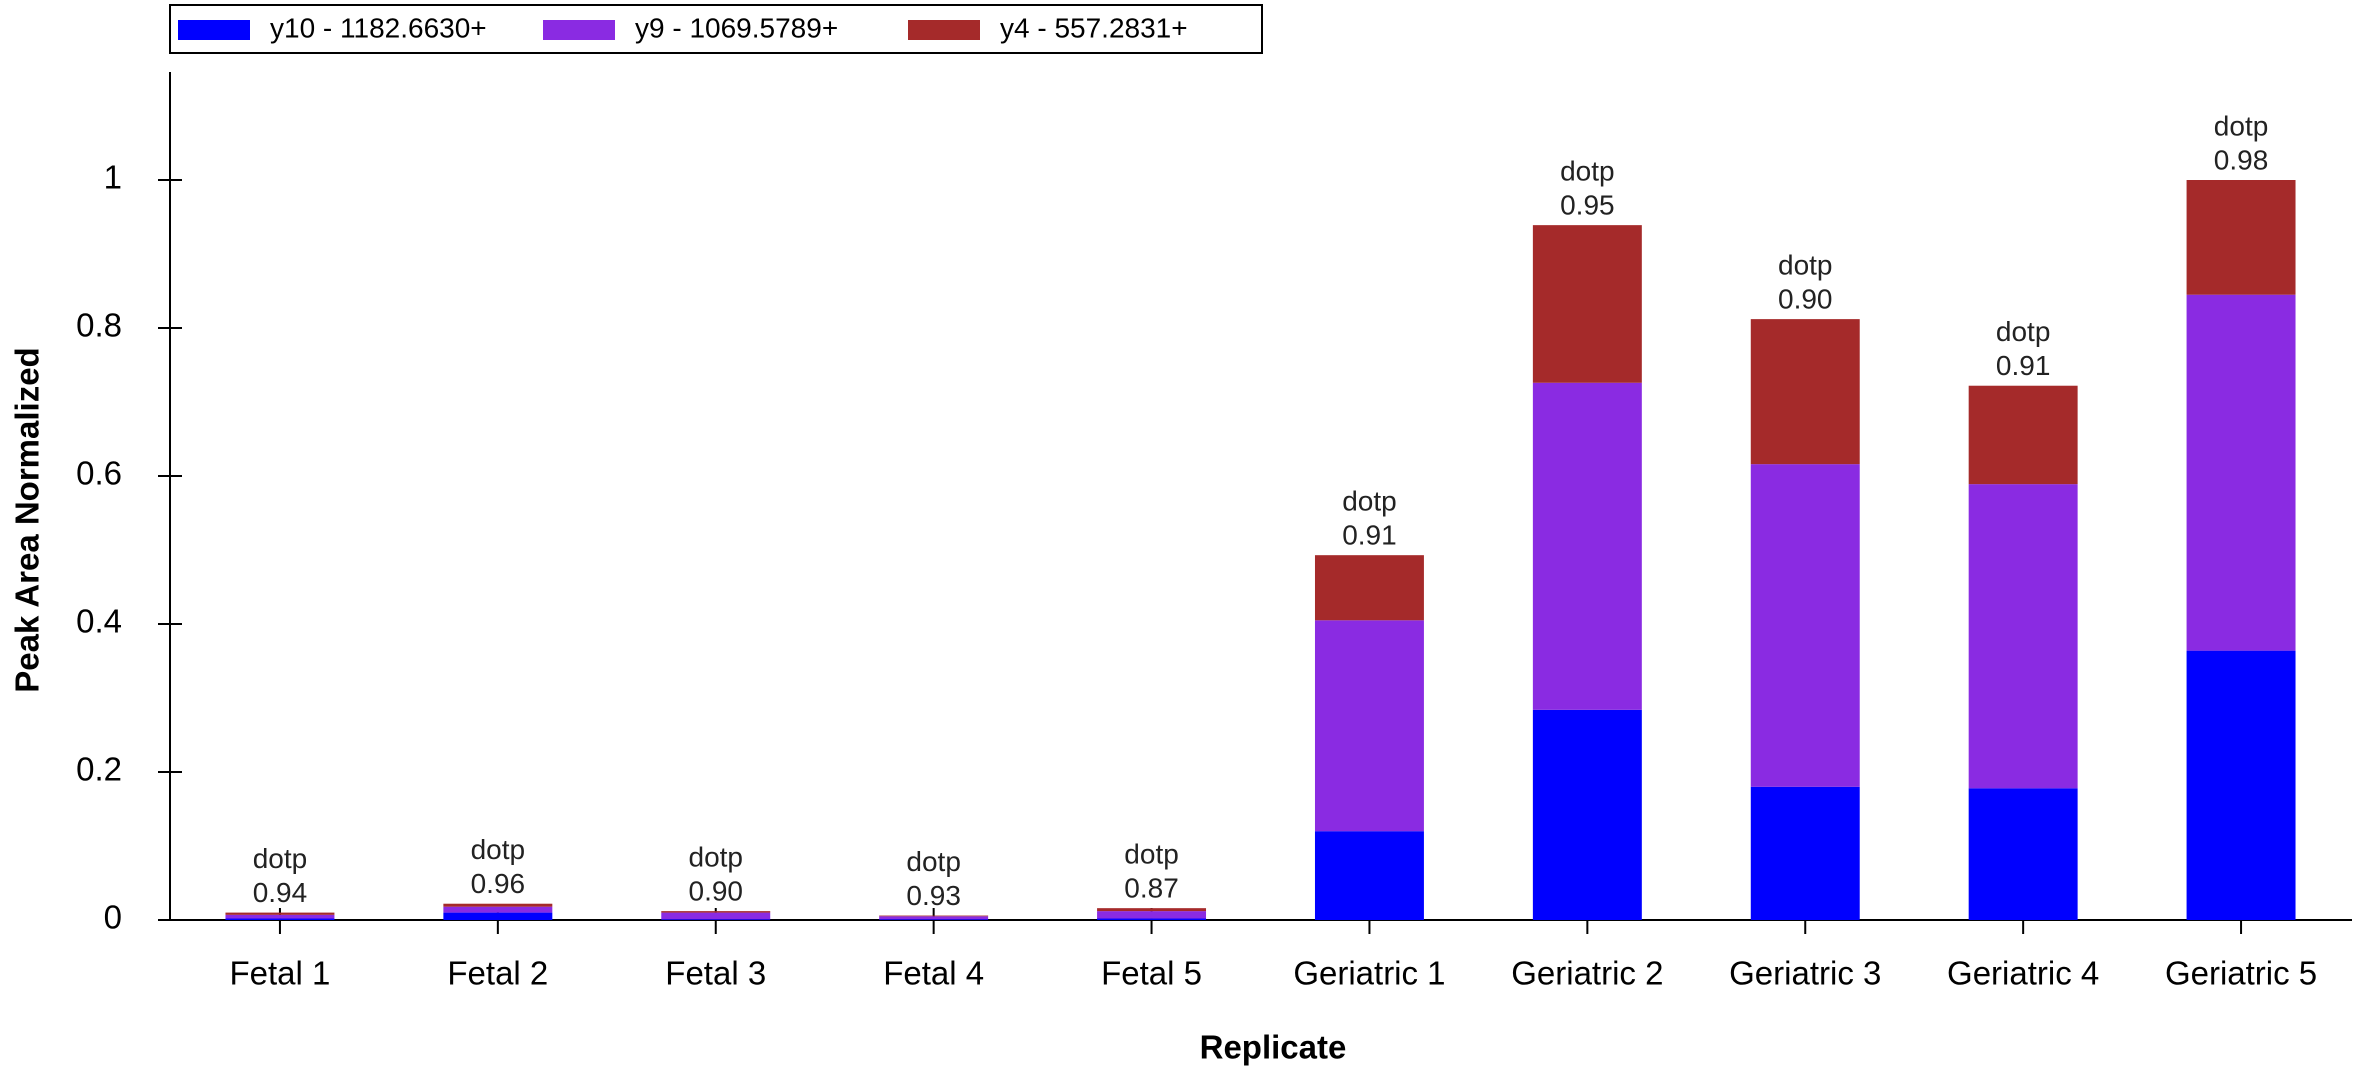 The width and height of the screenshot is (2361, 1068). What do you see at coordinates (715, 973) in the screenshot?
I see `x-tick-label: Fetal 3` at bounding box center [715, 973].